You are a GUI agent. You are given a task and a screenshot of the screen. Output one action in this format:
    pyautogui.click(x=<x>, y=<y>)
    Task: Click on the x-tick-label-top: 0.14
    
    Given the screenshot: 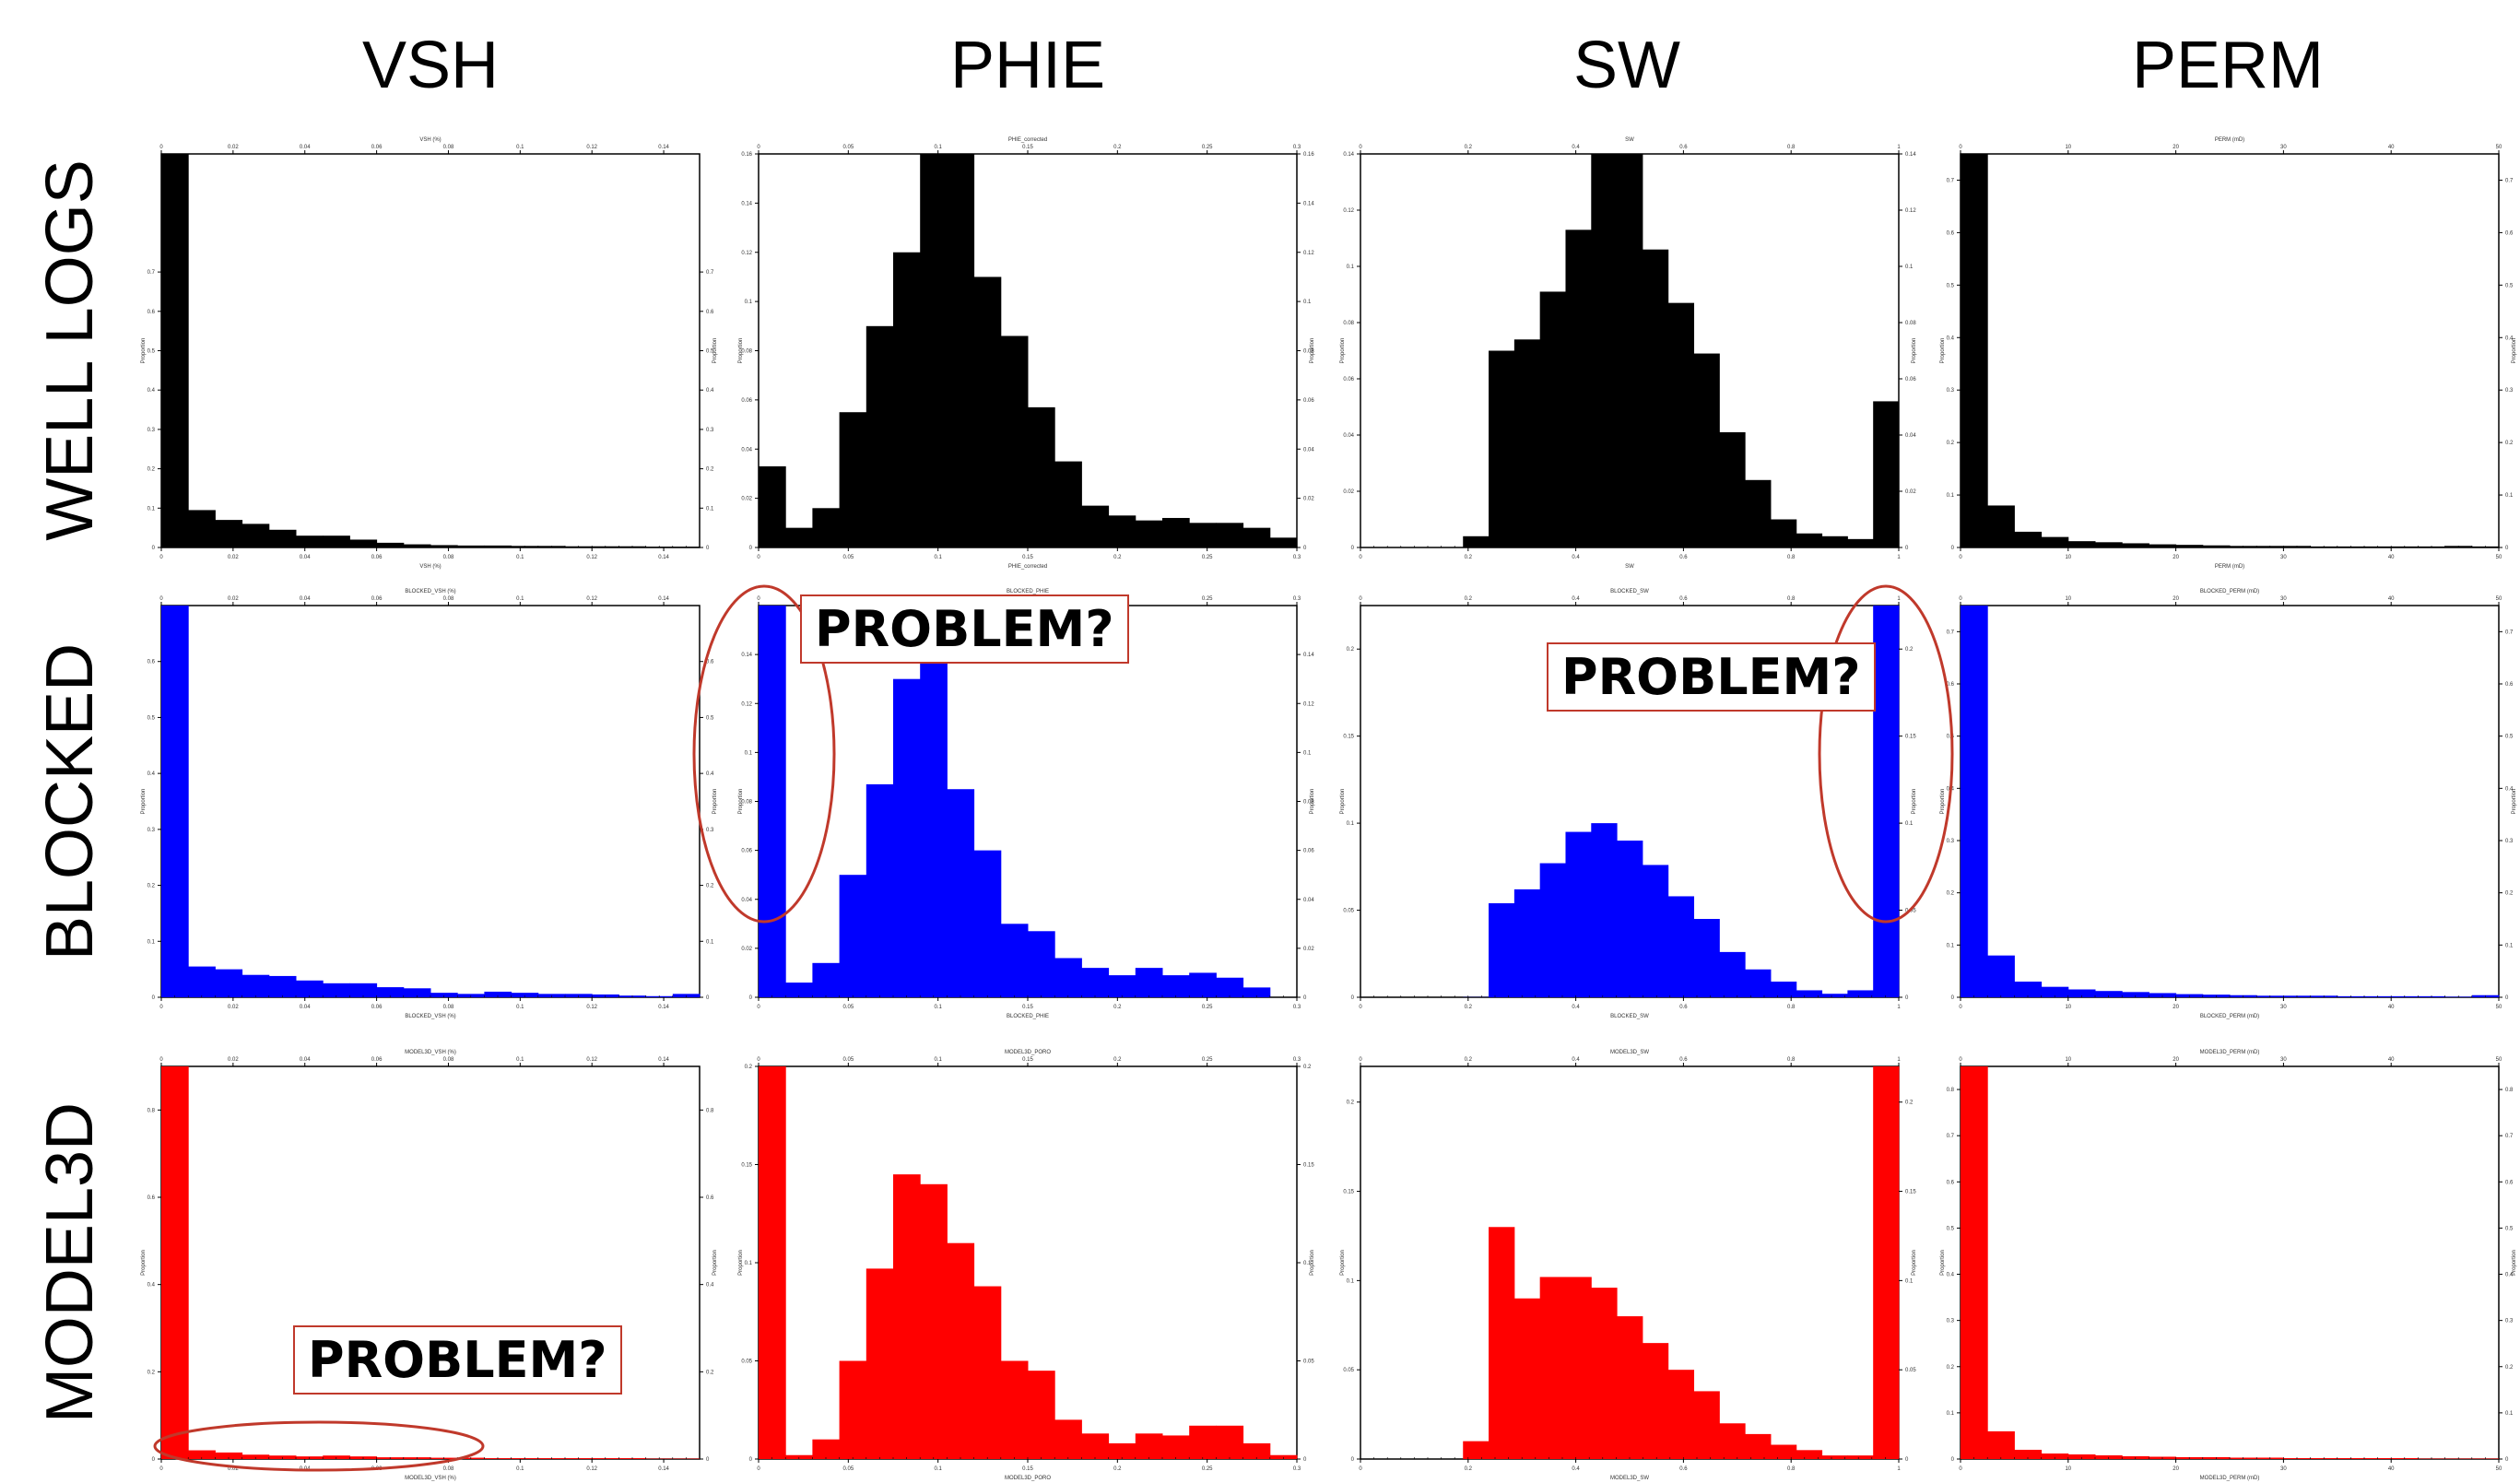 What is the action you would take?
    pyautogui.click(x=663, y=599)
    